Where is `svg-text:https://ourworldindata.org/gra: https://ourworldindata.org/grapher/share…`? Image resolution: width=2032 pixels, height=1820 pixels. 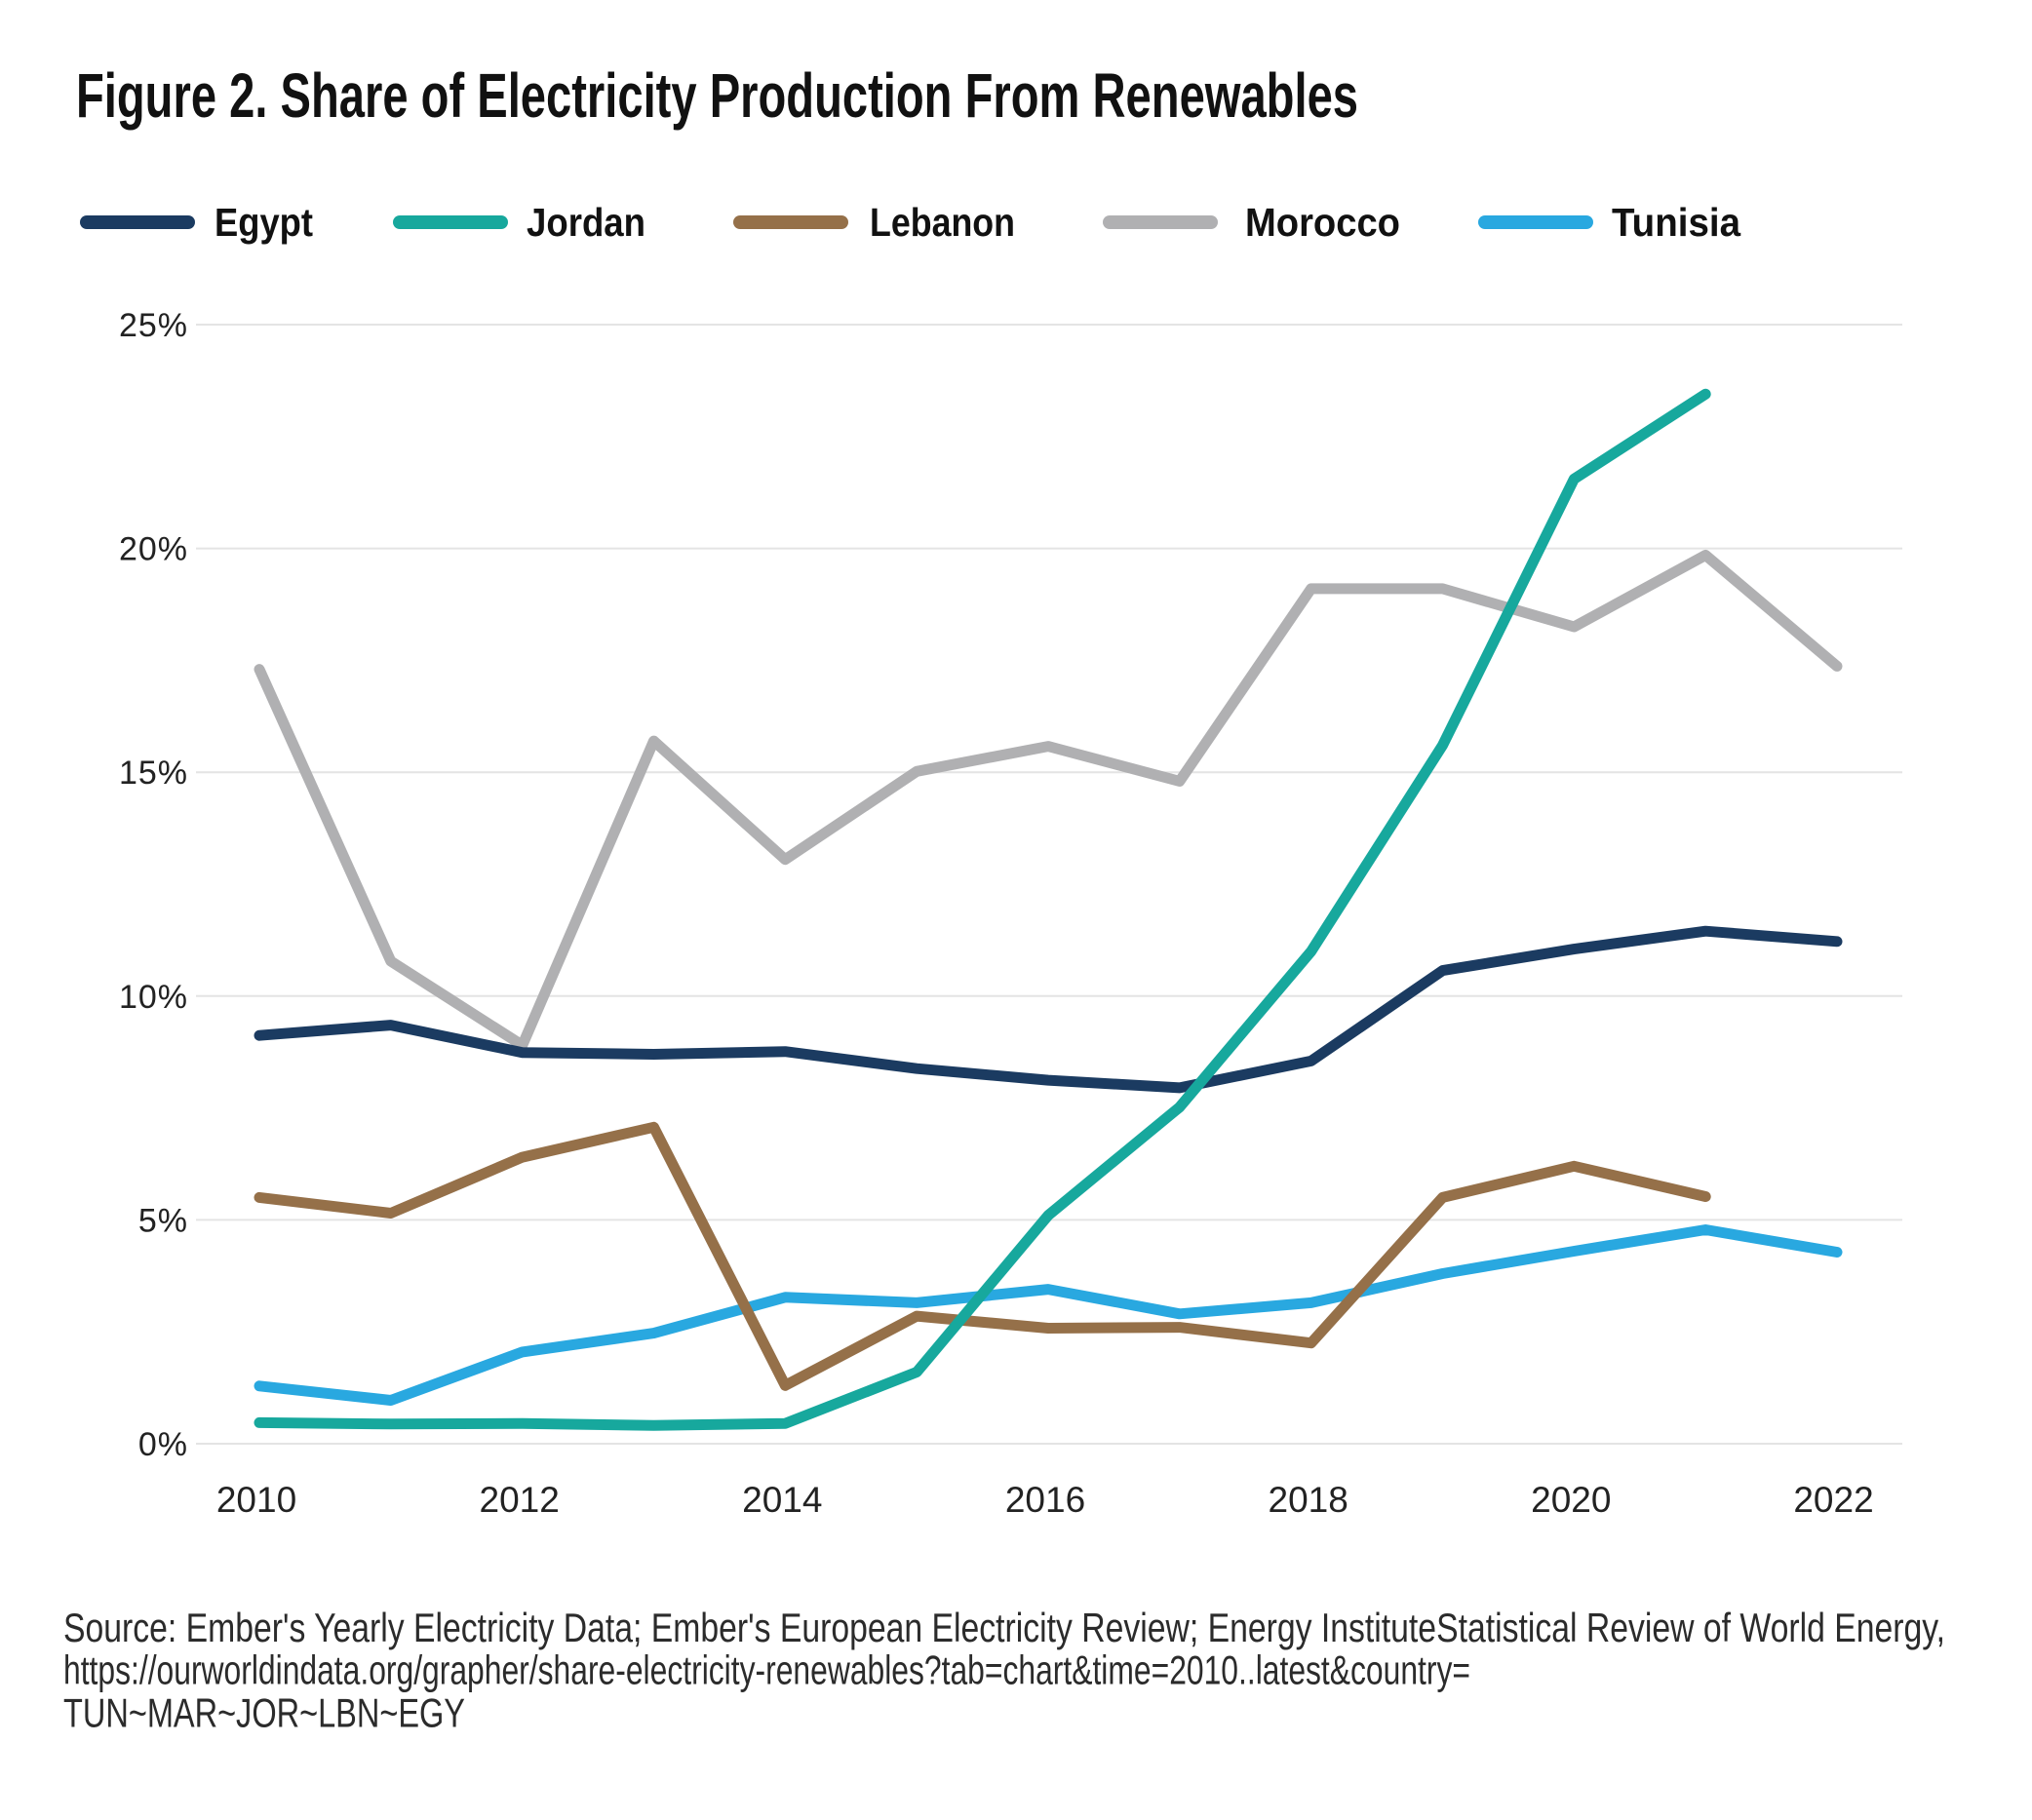 svg-text:https://ourworldindata.org/gra: https://ourworldindata.org/grapher/share… is located at coordinates (766, 1670).